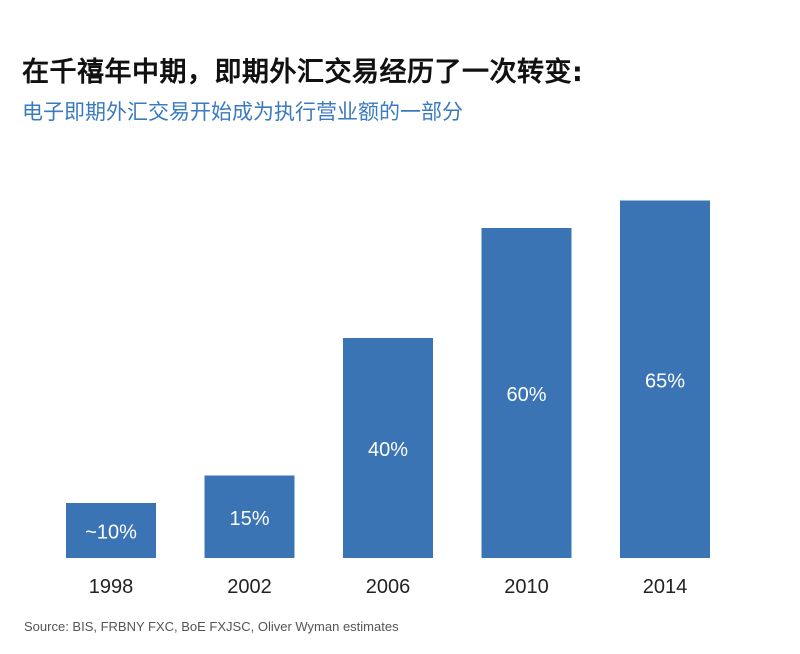 The height and width of the screenshot is (654, 800). I want to click on bar-2014, so click(665, 379).